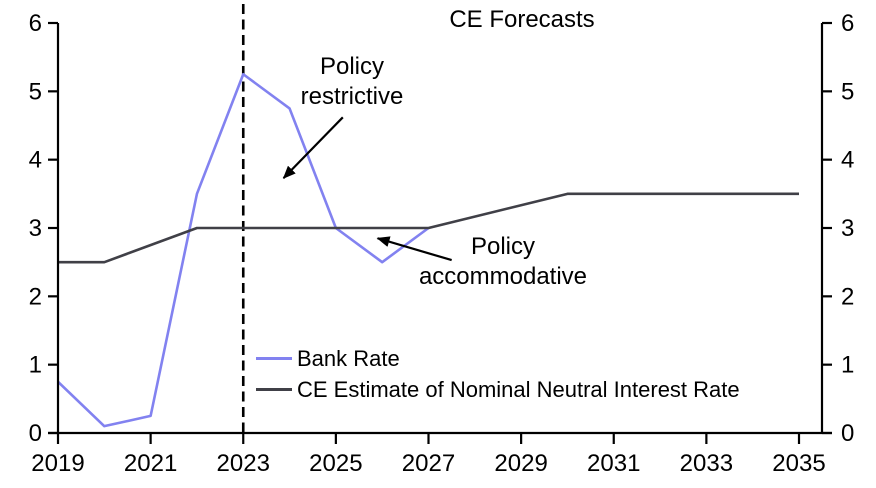  What do you see at coordinates (35, 91) in the screenshot?
I see `y-axis-tick-label-left: 5` at bounding box center [35, 91].